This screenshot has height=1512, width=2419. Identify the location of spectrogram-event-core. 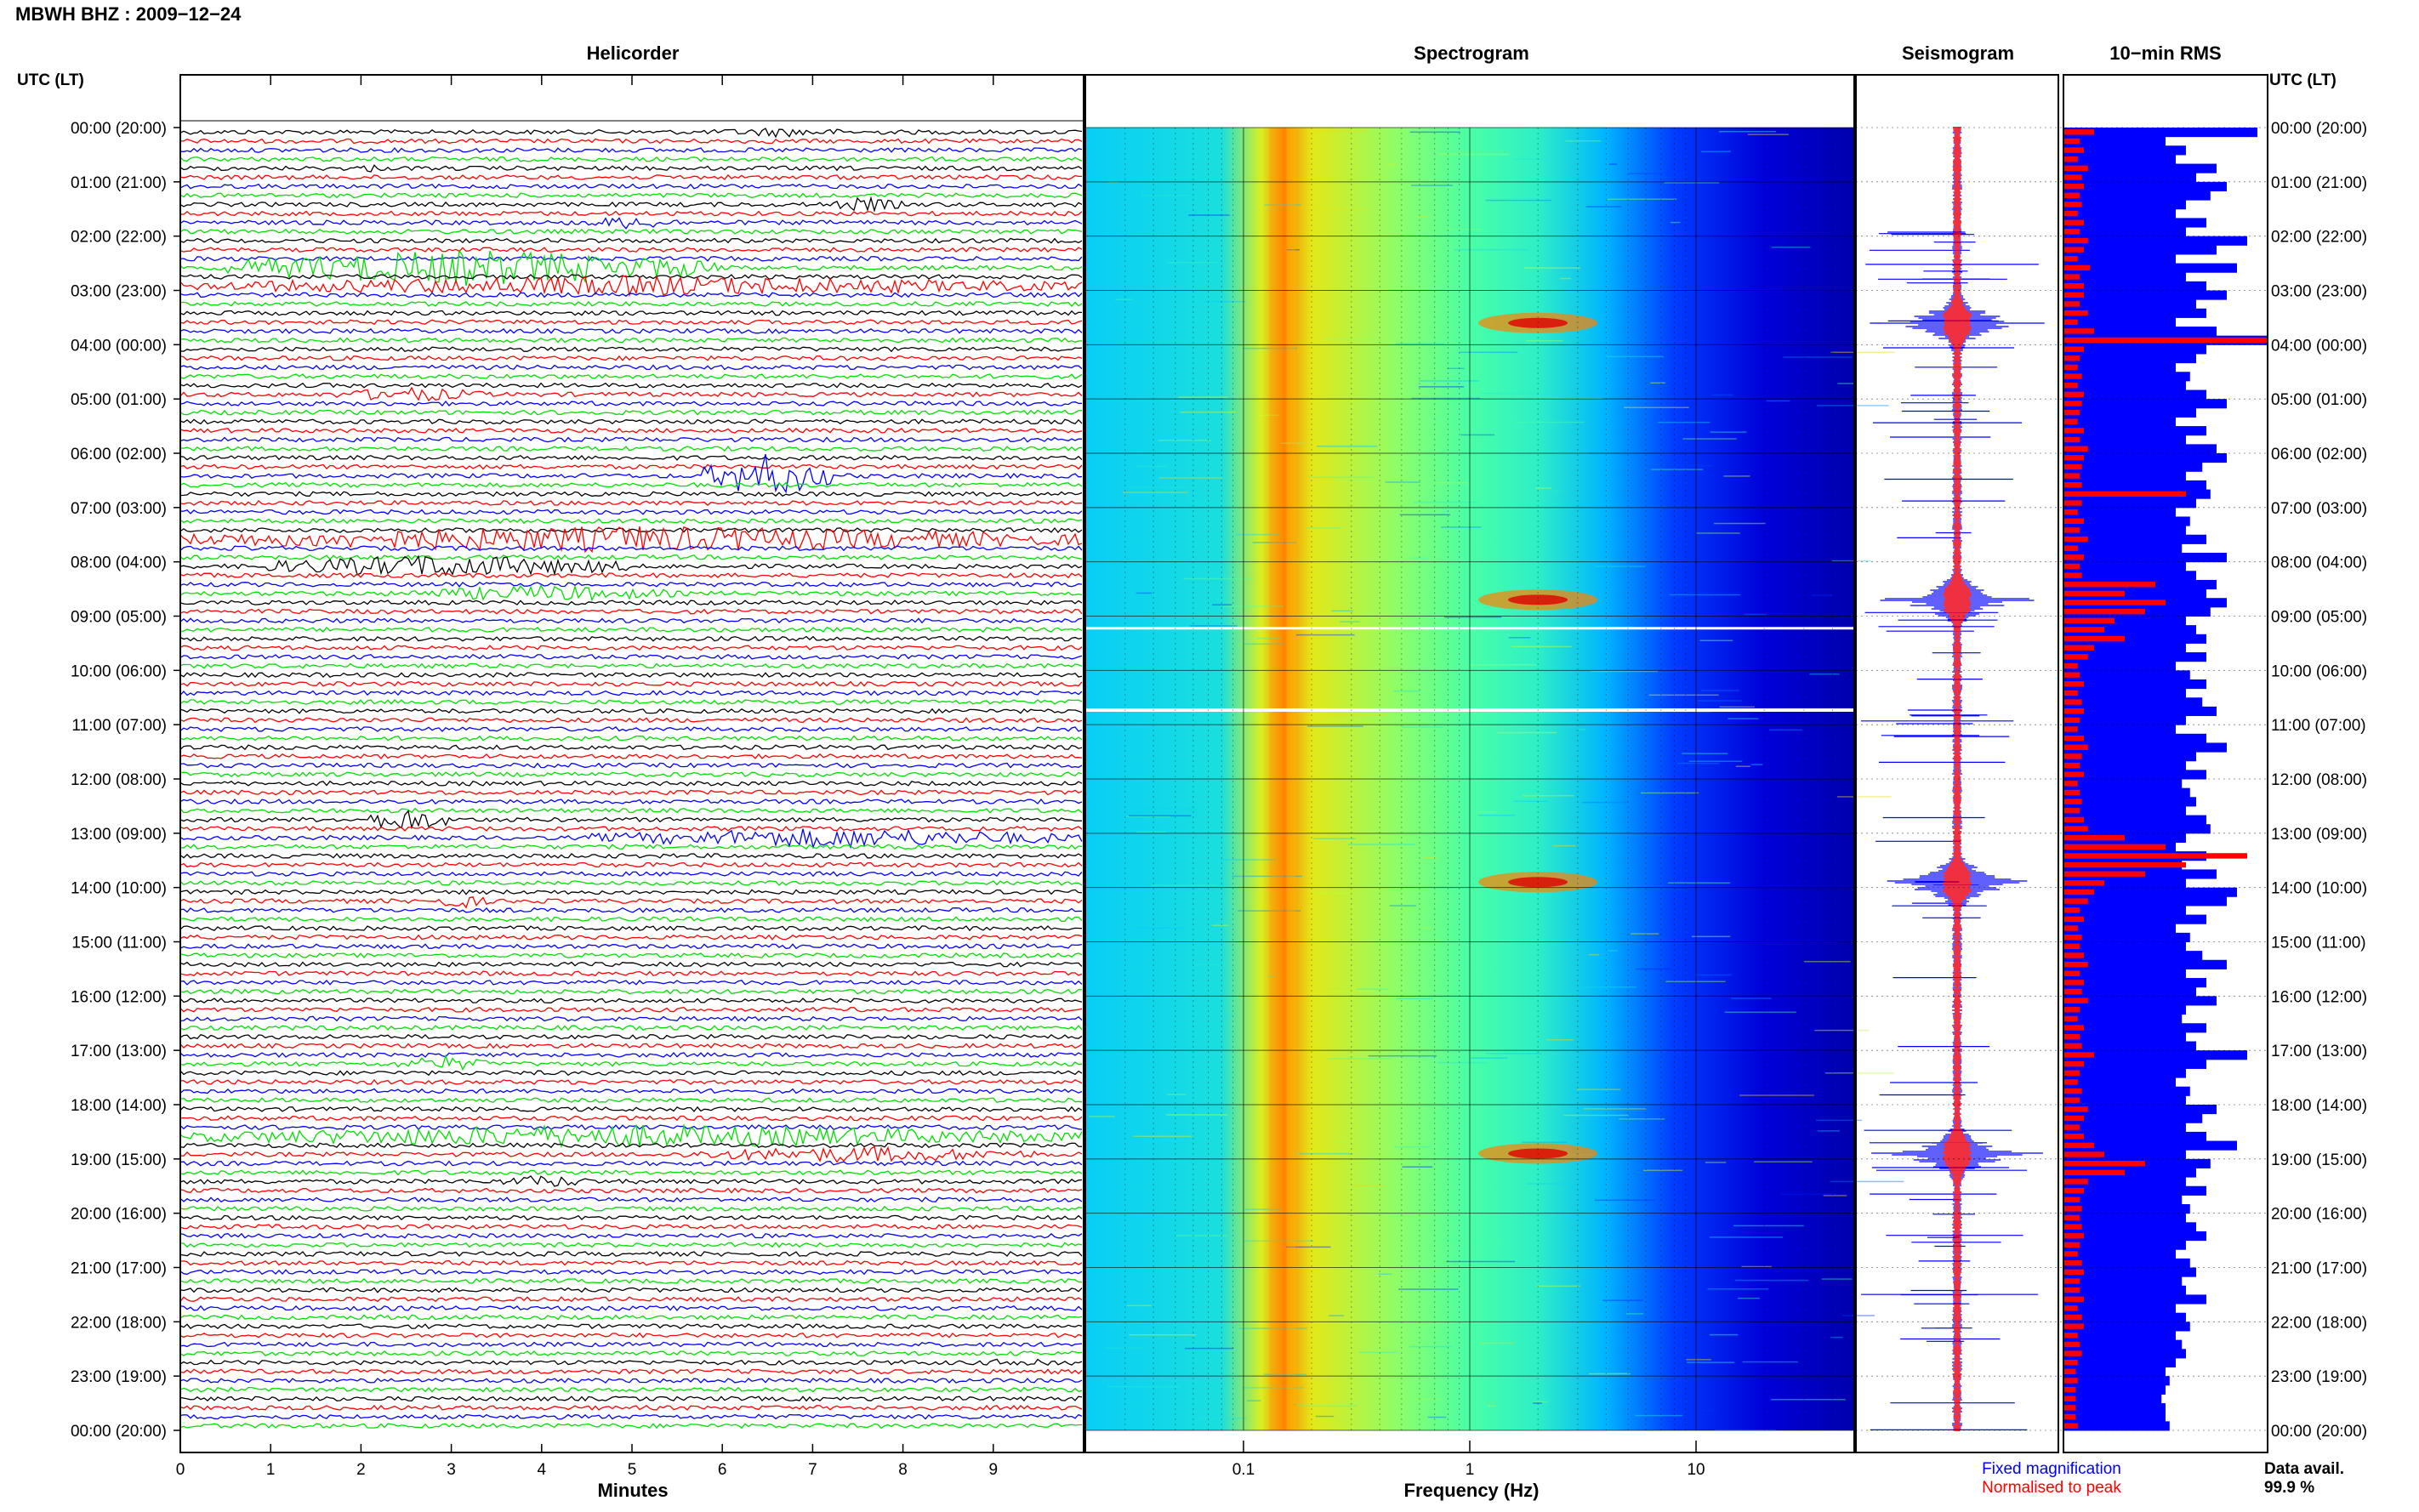
(1538, 599).